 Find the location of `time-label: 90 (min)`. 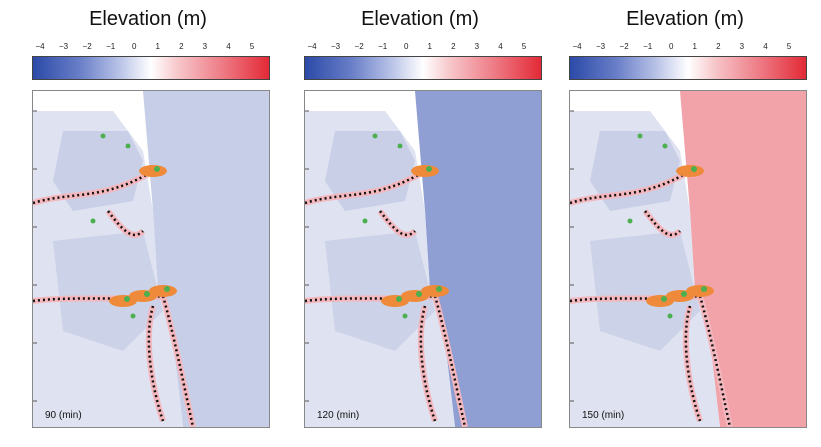

time-label: 90 (min) is located at coordinates (63, 415).